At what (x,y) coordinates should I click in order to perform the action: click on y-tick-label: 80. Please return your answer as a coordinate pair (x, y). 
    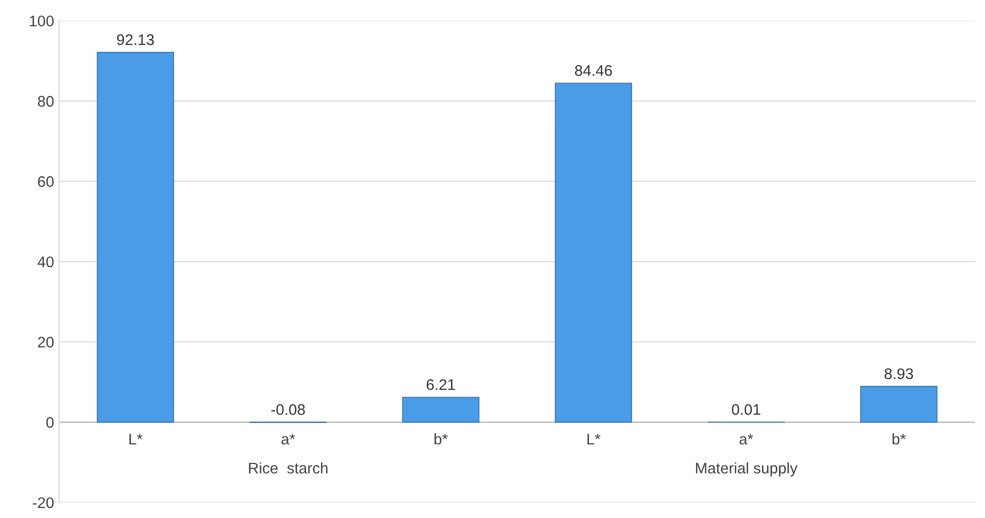
    Looking at the image, I should click on (46, 101).